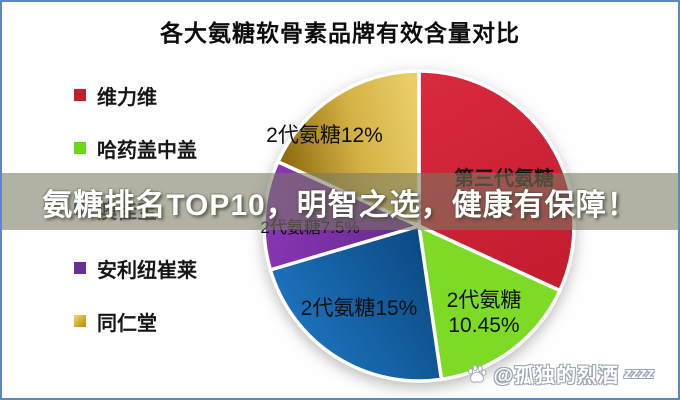 Image resolution: width=680 pixels, height=400 pixels. I want to click on promo-banner: 氨糖排名TOP10，明智之选，健康有保障！, so click(340, 201).